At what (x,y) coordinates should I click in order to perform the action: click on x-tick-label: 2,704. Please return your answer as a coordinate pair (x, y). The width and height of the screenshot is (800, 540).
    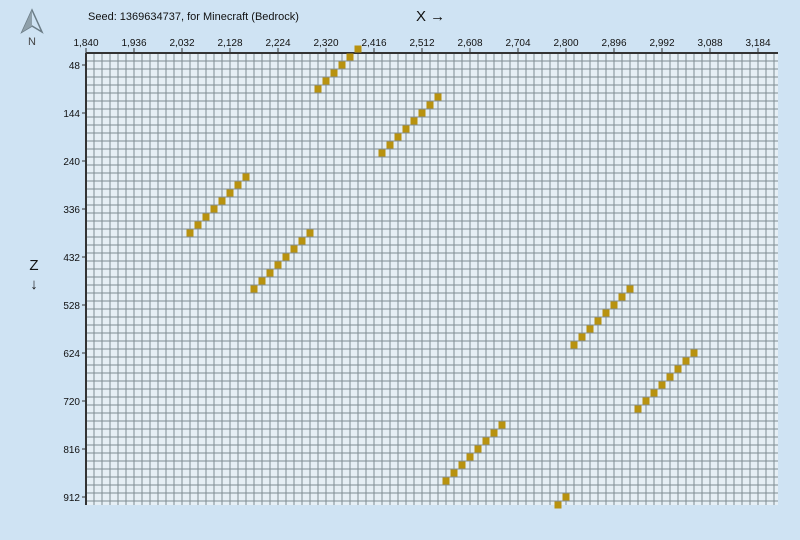
    Looking at the image, I should click on (517, 43).